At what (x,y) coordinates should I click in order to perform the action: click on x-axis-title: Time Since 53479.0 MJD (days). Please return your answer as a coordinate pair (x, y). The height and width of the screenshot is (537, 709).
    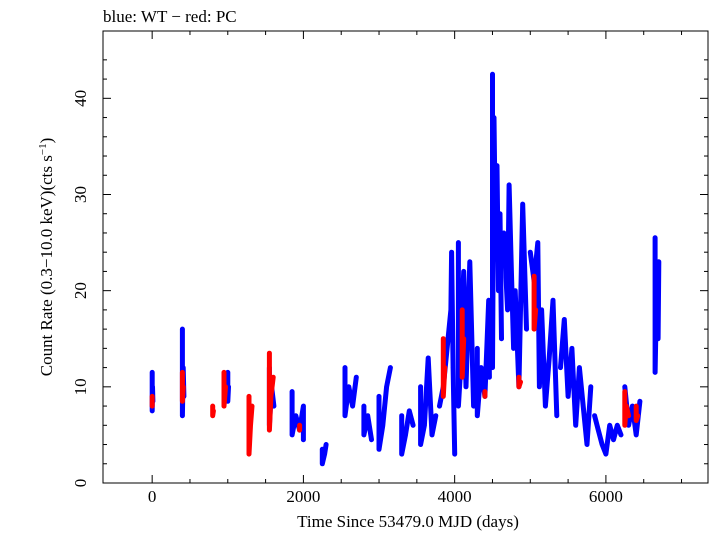
    Looking at the image, I should click on (408, 521).